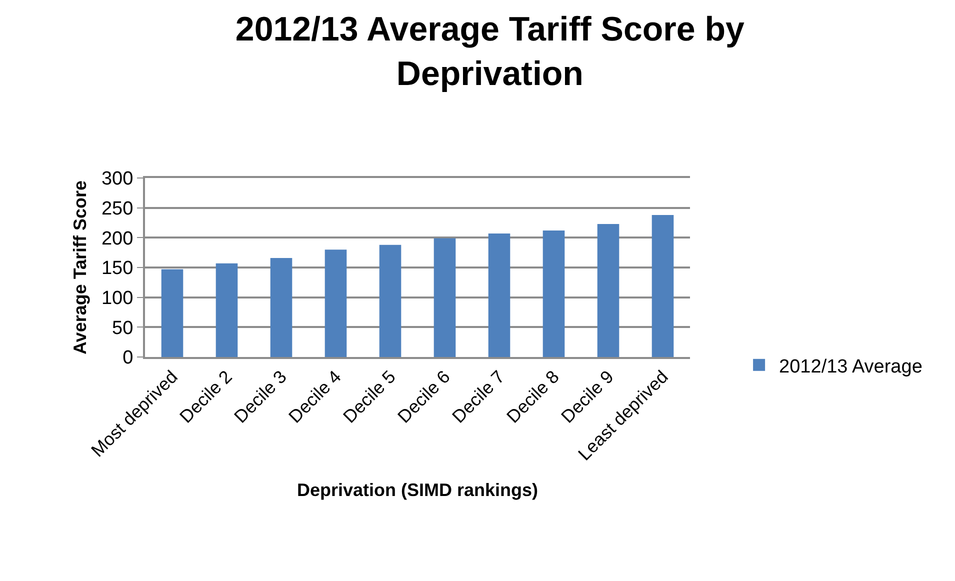 The image size is (955, 581). What do you see at coordinates (123, 328) in the screenshot?
I see `y-tick-label: 50` at bounding box center [123, 328].